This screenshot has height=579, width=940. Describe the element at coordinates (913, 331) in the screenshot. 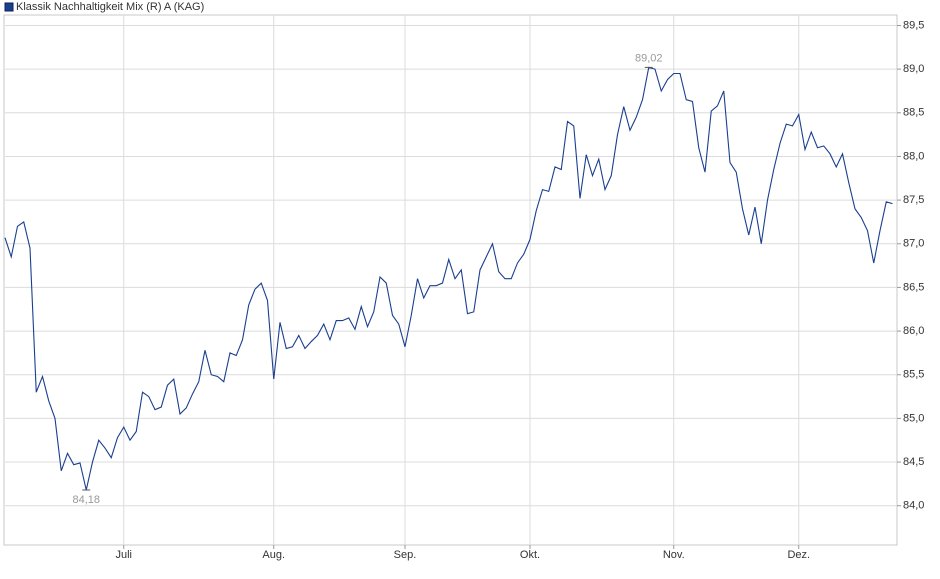

I see `y-tick-label: 86,0` at that location.